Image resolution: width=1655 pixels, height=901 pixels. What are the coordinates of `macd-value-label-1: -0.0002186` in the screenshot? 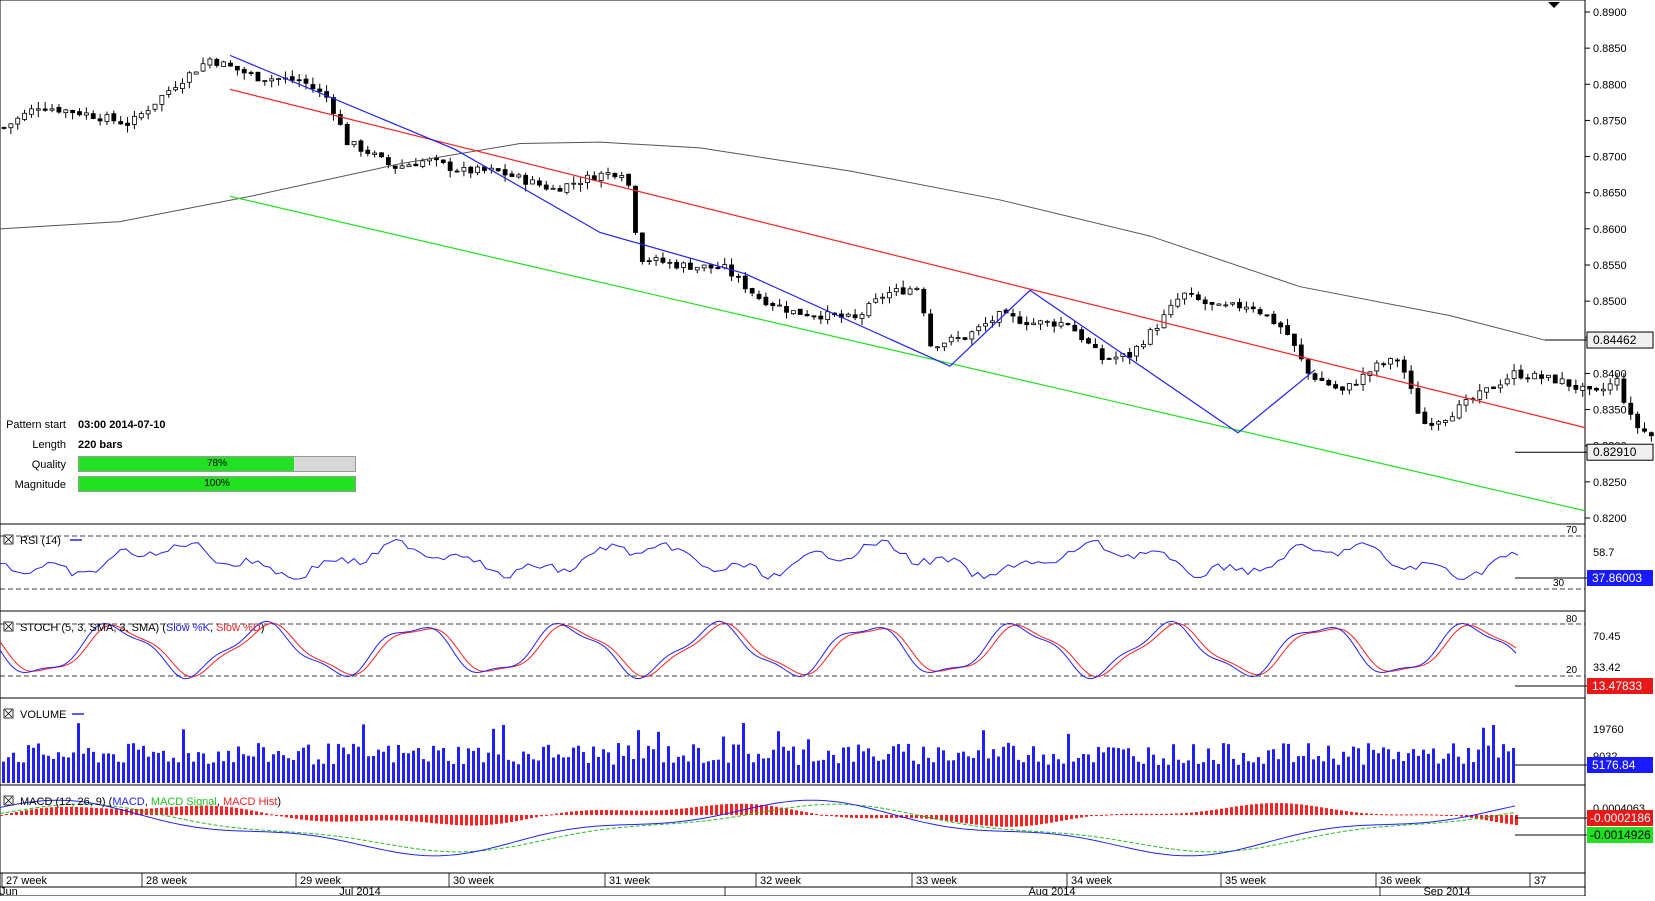 It's located at (1620, 818).